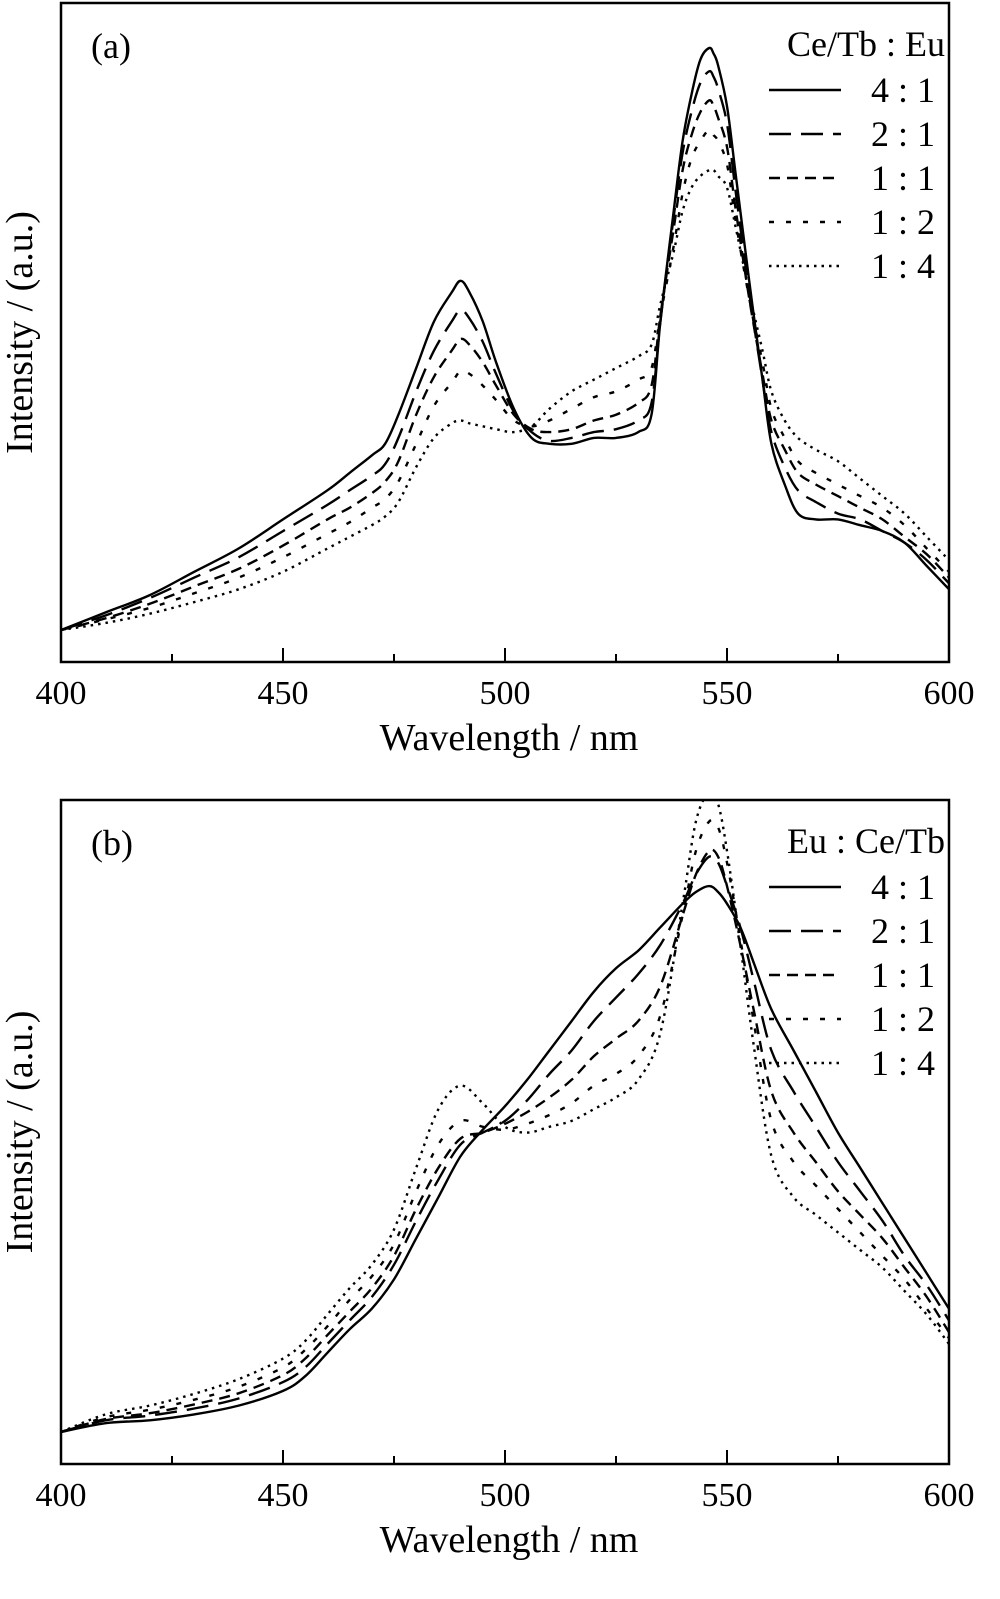 The image size is (1000, 1599). I want to click on legend: Ce/Tb : Eu 4 : 12 : 11 : 11 : 21 : 4, so click(857, 155).